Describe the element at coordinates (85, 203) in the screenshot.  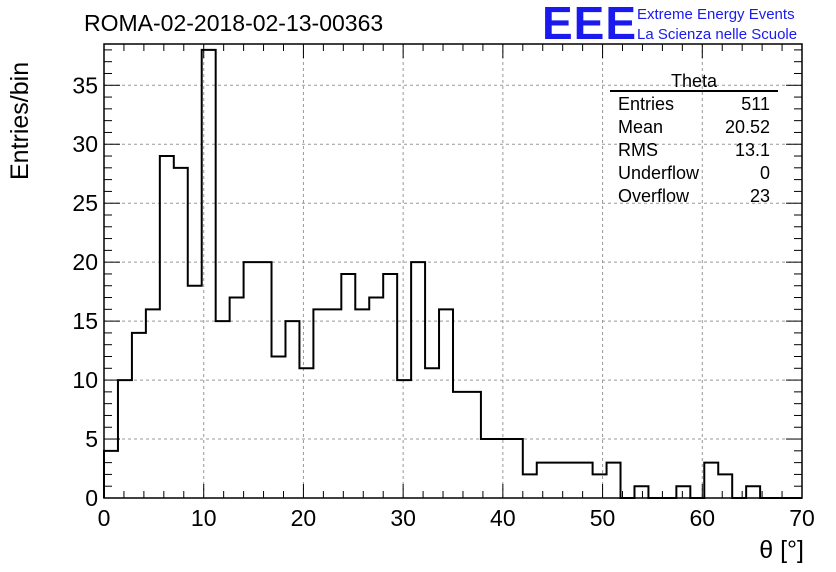
I see `y-tick-label: 25` at that location.